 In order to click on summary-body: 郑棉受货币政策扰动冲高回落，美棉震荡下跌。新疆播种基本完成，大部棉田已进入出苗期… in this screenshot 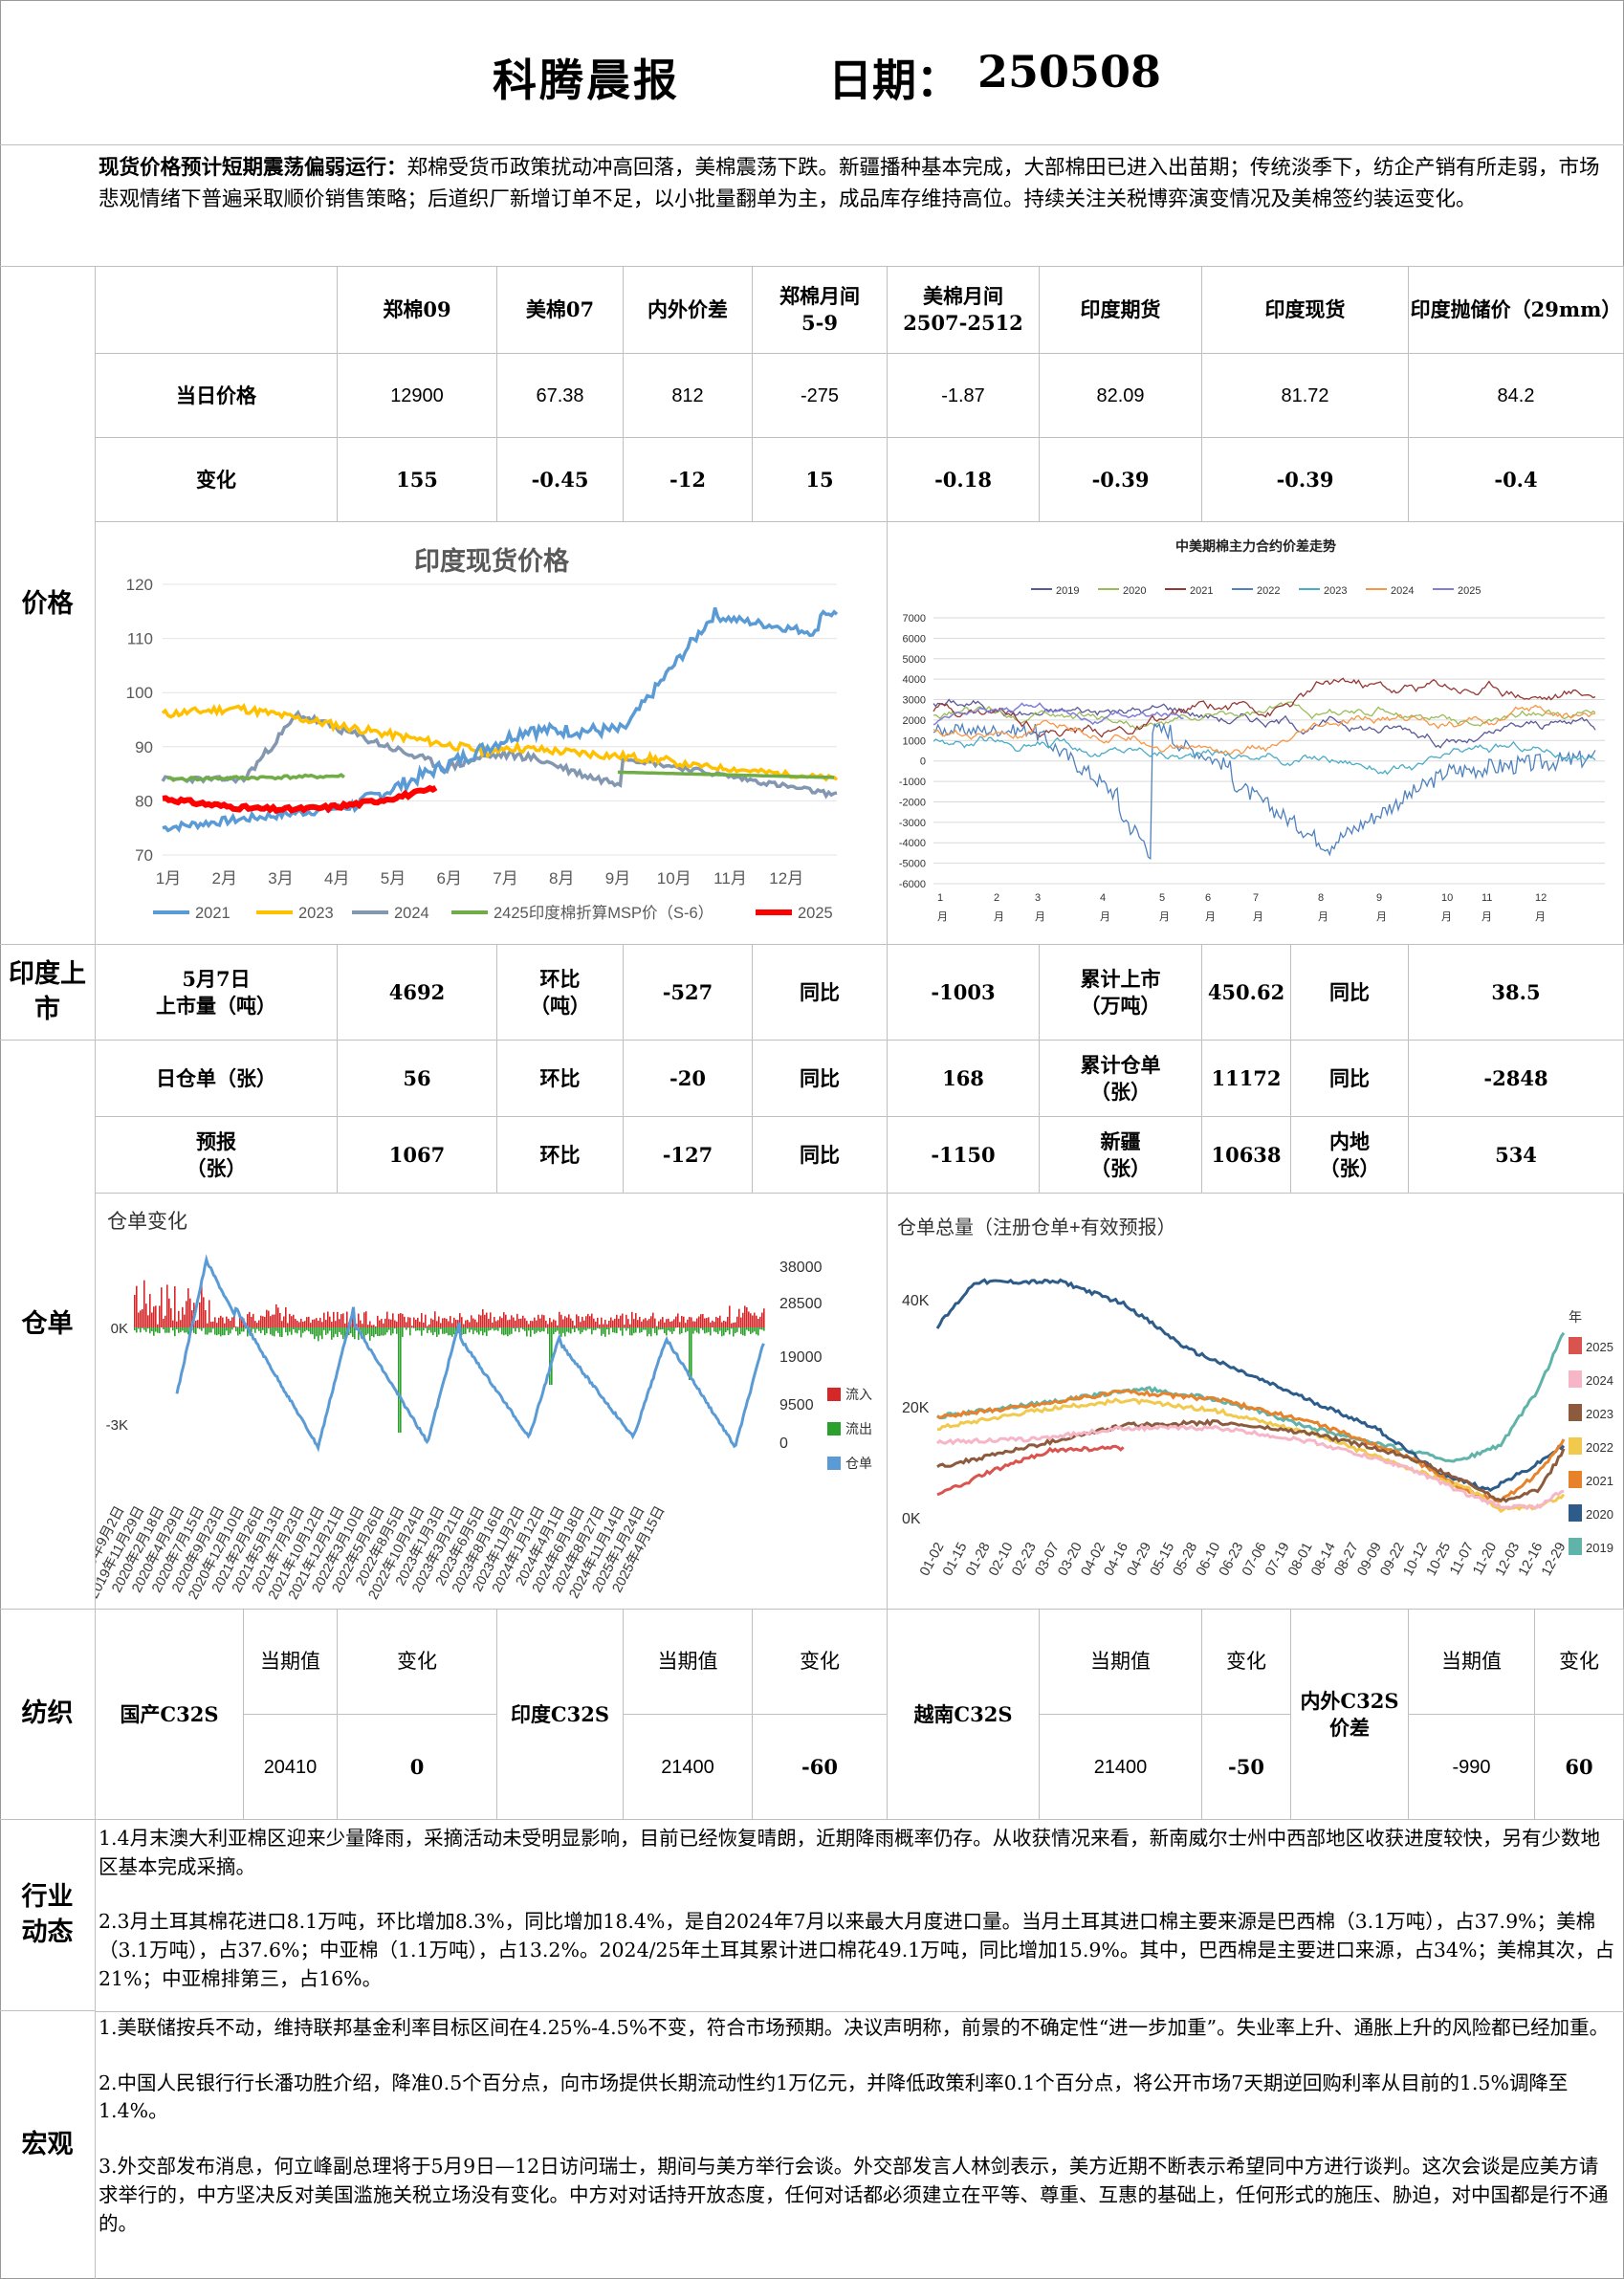, I will do `click(850, 183)`.